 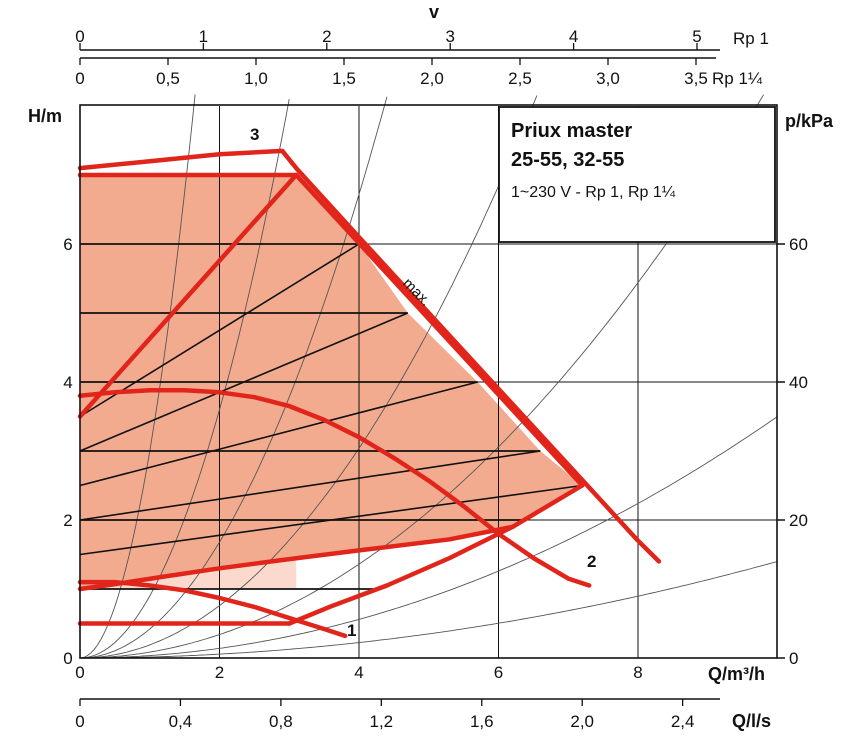 What do you see at coordinates (520, 78) in the screenshot?
I see `velocity-rp114-tick-label: 2,5` at bounding box center [520, 78].